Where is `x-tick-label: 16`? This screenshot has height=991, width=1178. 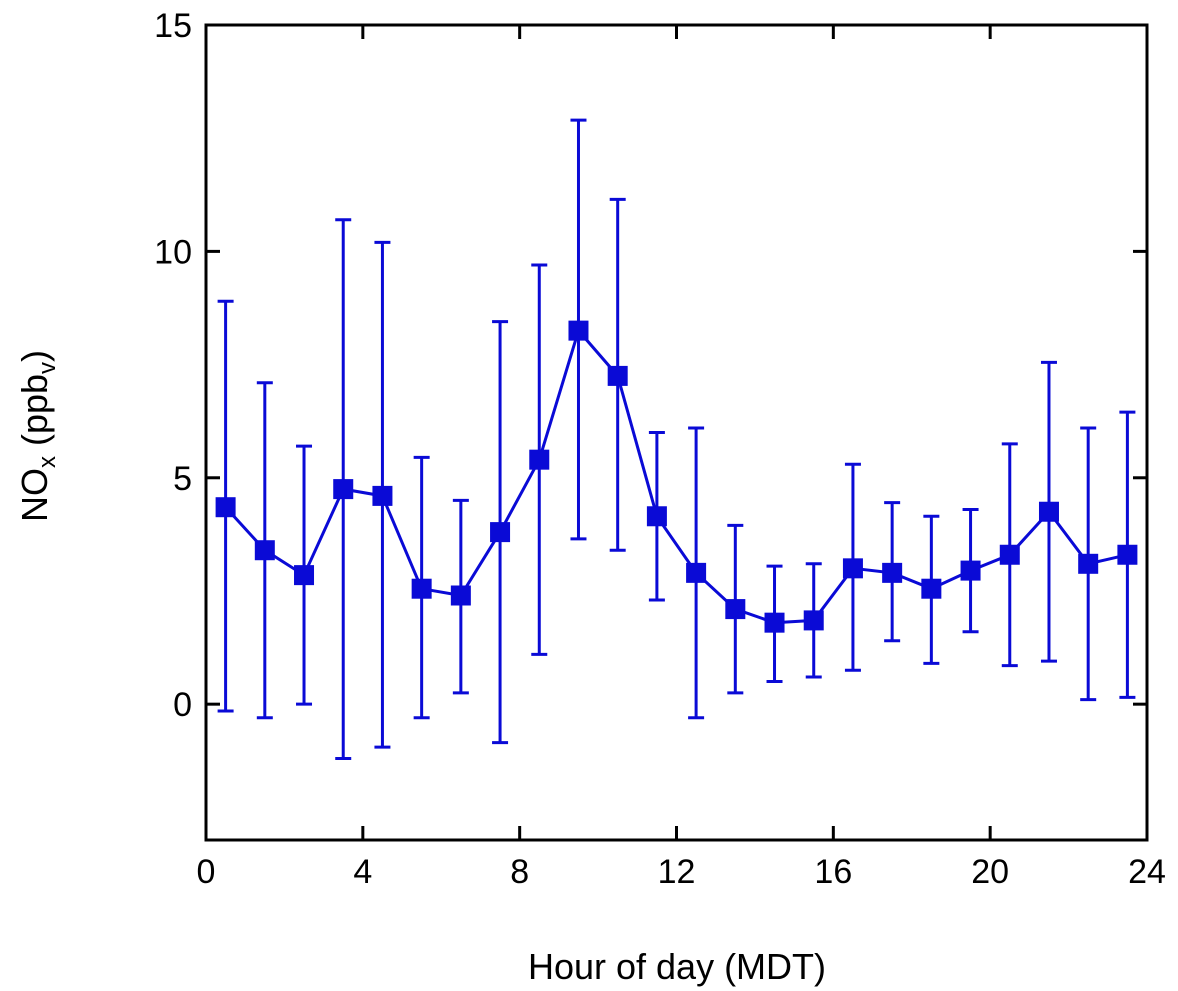 x-tick-label: 16 is located at coordinates (833, 872).